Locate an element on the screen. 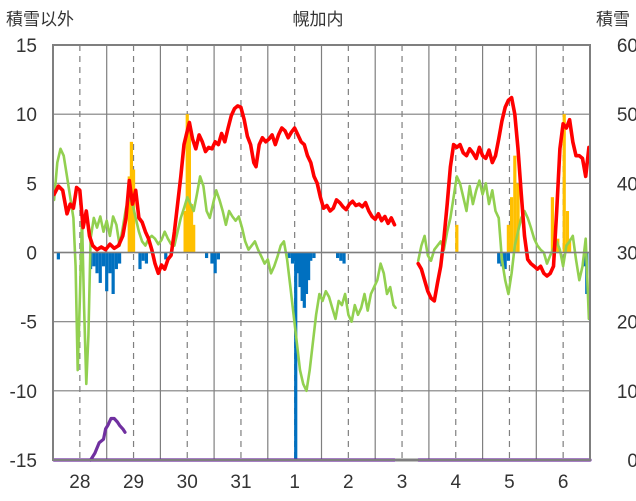 The width and height of the screenshot is (636, 501). day-label-3: 3 is located at coordinates (402, 482).